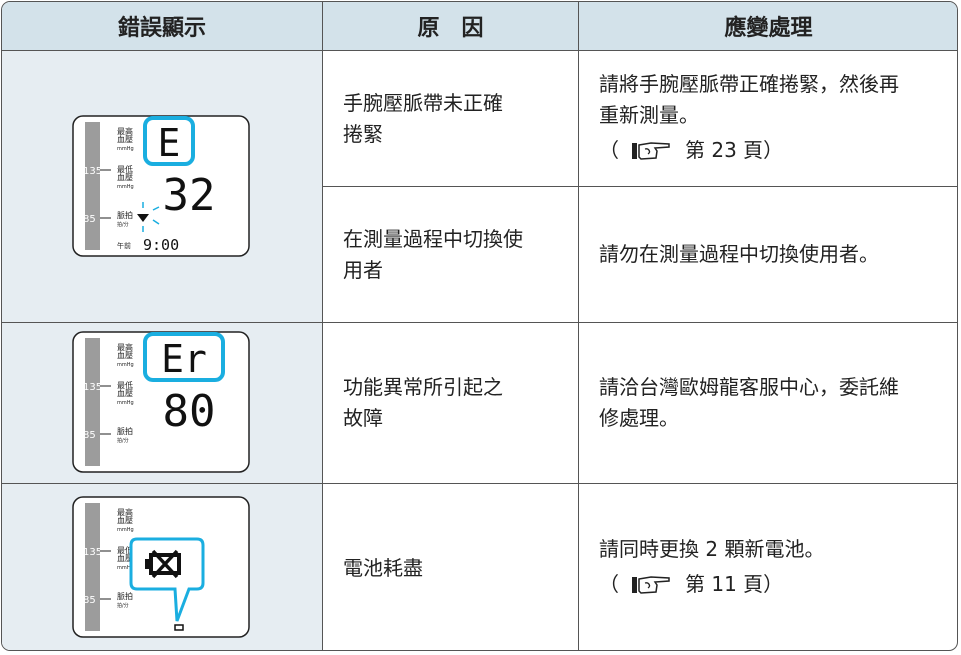  I want to click on lcd-reading: 32, so click(189, 195).